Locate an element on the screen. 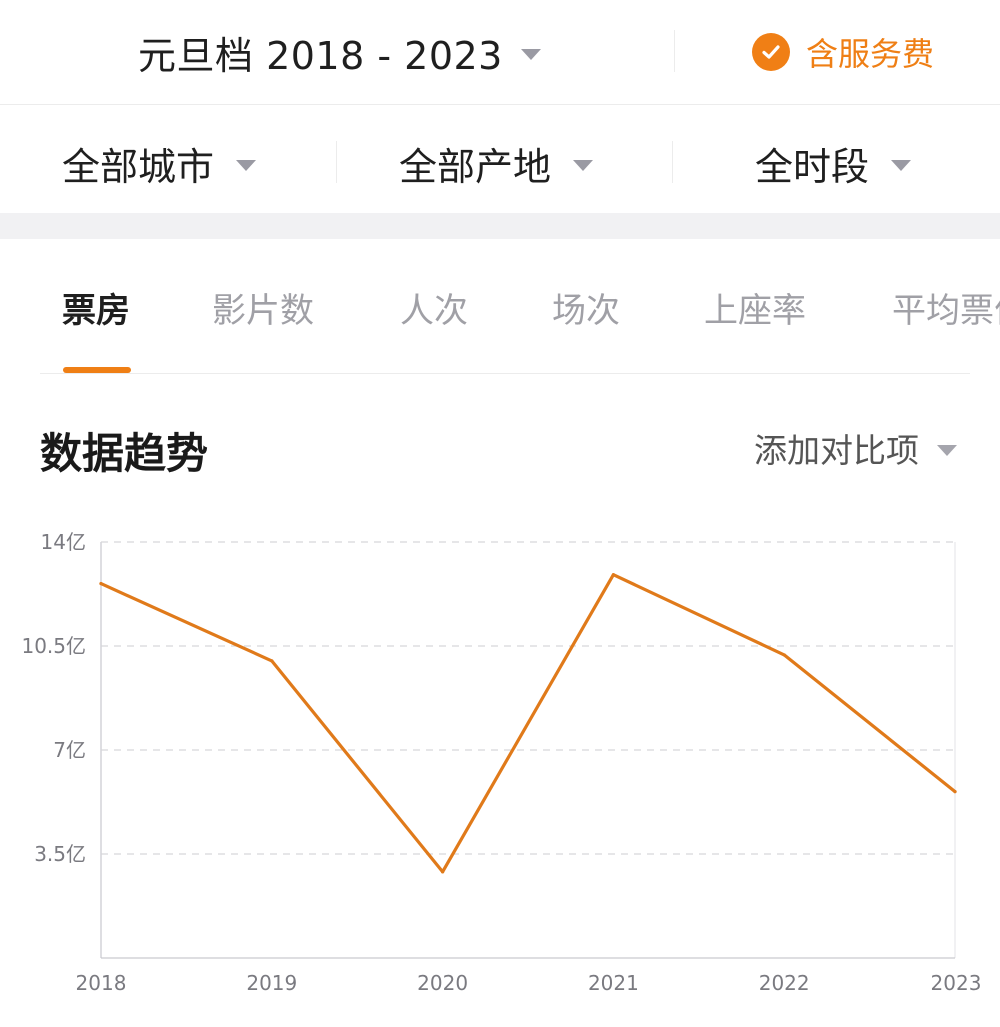  x-tick-label: 2020 is located at coordinates (442, 983).